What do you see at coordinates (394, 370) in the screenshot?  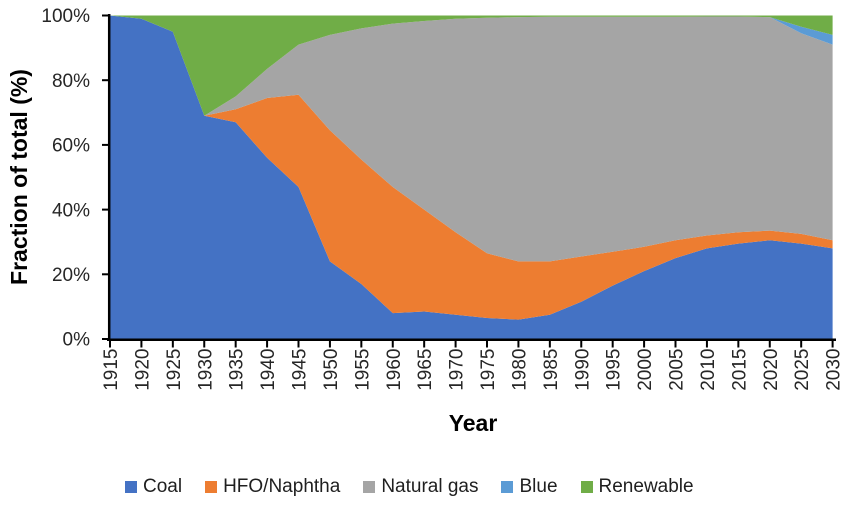 I see `x-tick-label: 1960` at bounding box center [394, 370].